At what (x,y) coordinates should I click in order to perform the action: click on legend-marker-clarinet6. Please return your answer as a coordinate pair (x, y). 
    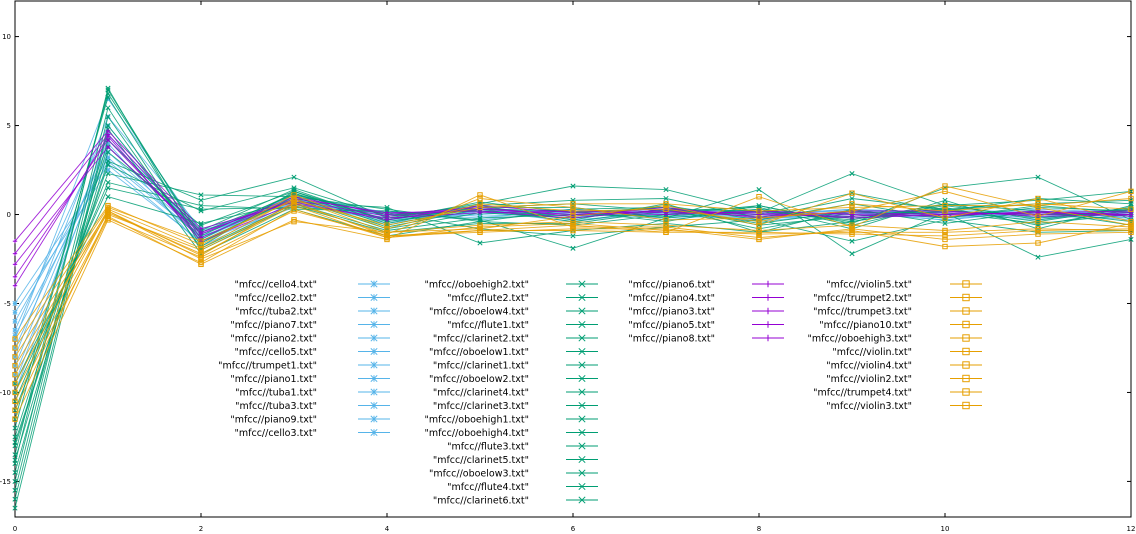
    Looking at the image, I should click on (582, 500).